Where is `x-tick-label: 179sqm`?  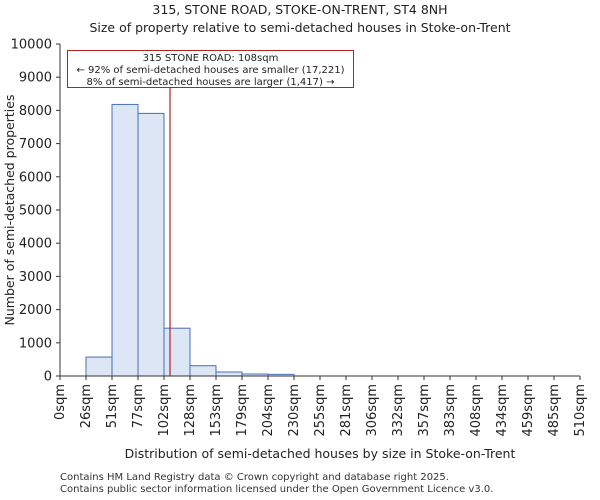
x-tick-label: 179sqm is located at coordinates (242, 410).